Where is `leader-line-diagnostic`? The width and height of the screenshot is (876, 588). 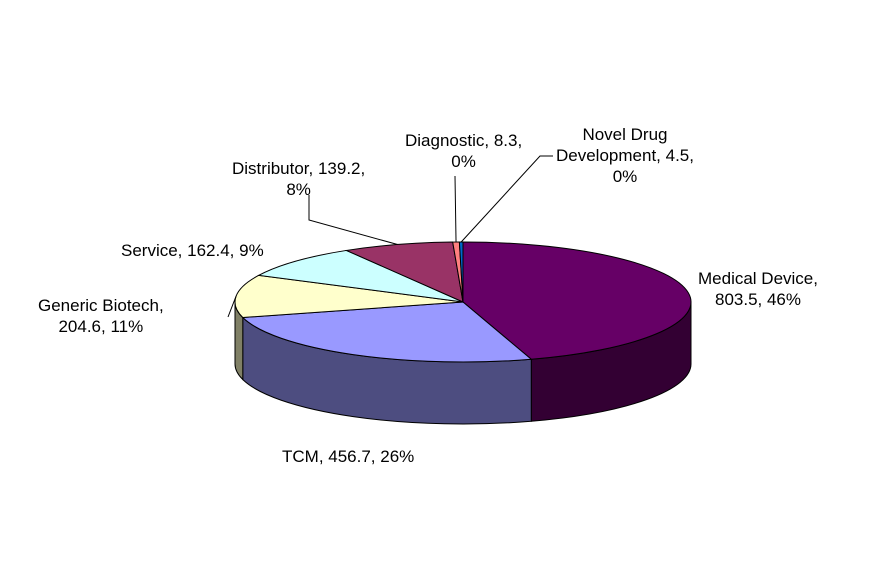 leader-line-diagnostic is located at coordinates (455, 209).